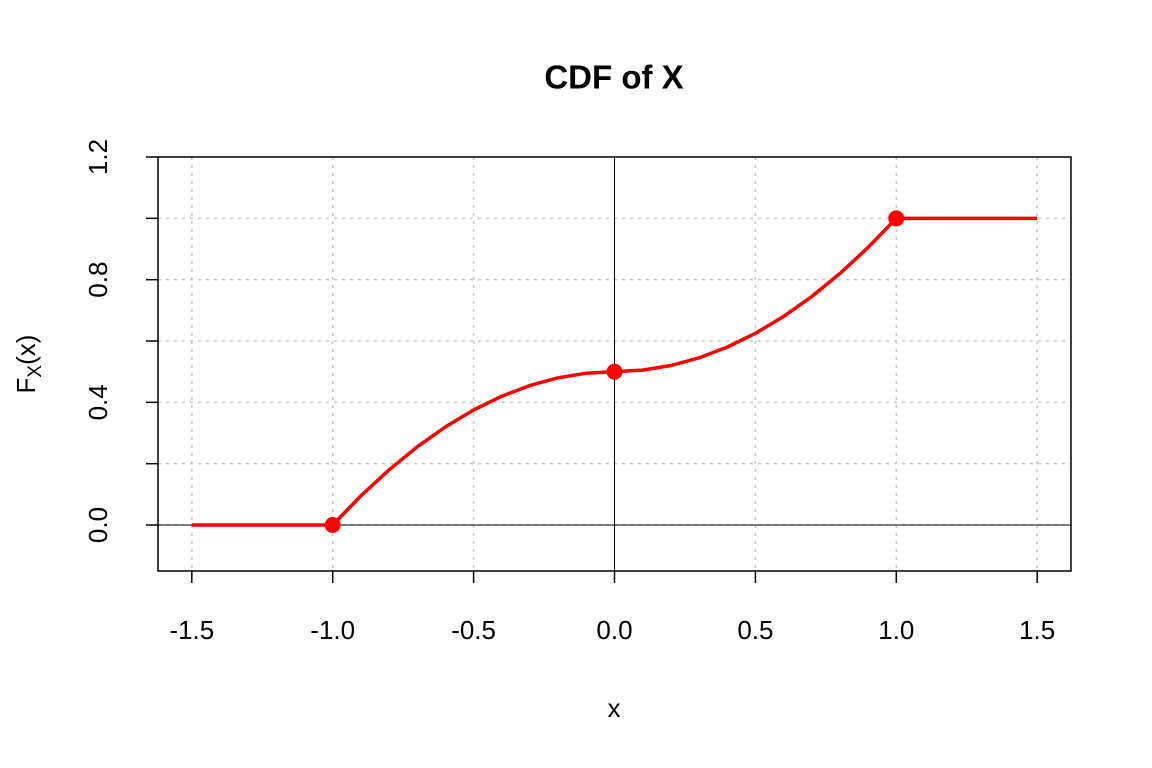  I want to click on y-tick-label: 0.4, so click(98, 402).